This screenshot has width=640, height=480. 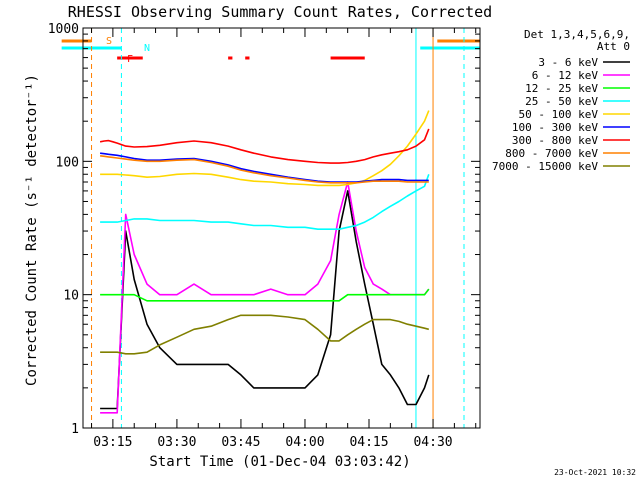 What do you see at coordinates (71, 296) in the screenshot?
I see `y-tick-label: 10` at bounding box center [71, 296].